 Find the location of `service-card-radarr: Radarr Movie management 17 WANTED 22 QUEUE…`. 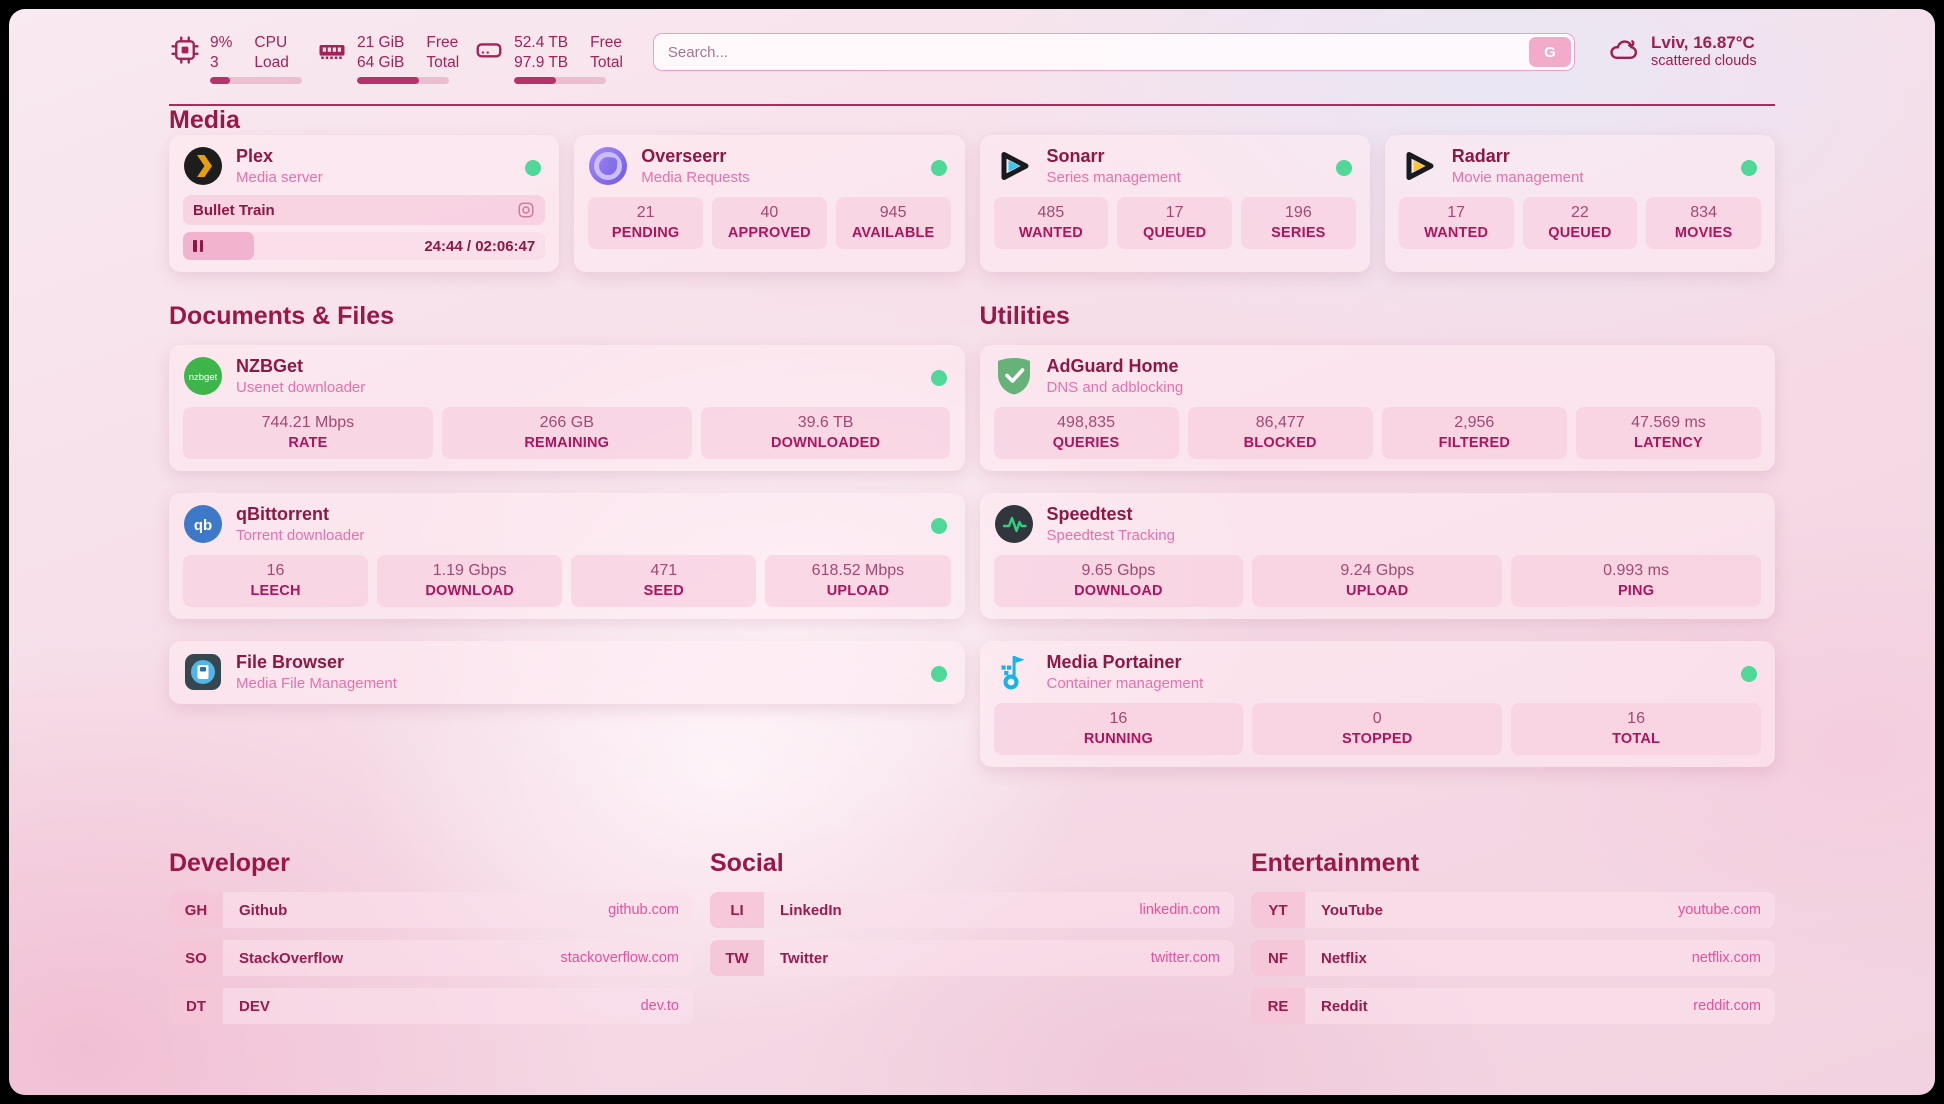

service-card-radarr: Radarr Movie management 17 WANTED 22 QUEUE… is located at coordinates (1579, 204).